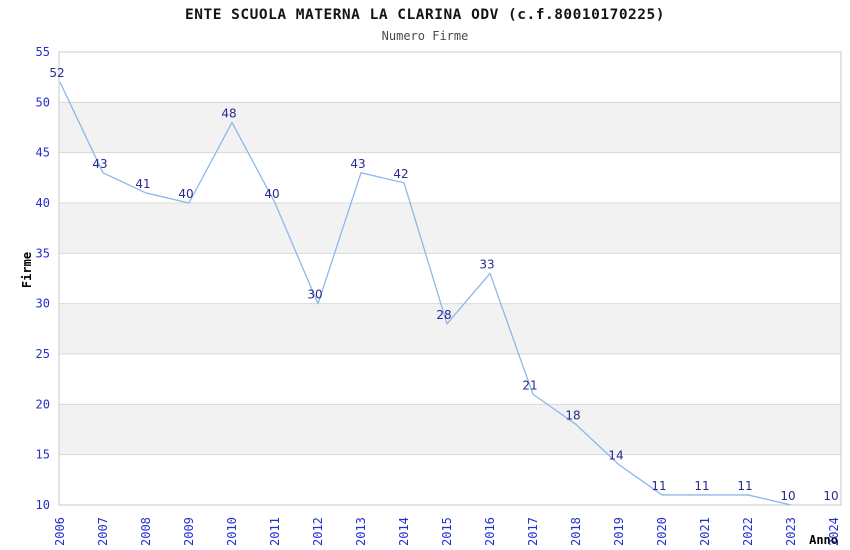 The height and width of the screenshot is (550, 850). Describe the element at coordinates (146, 531) in the screenshot. I see `x-tick-label: 2008` at that location.